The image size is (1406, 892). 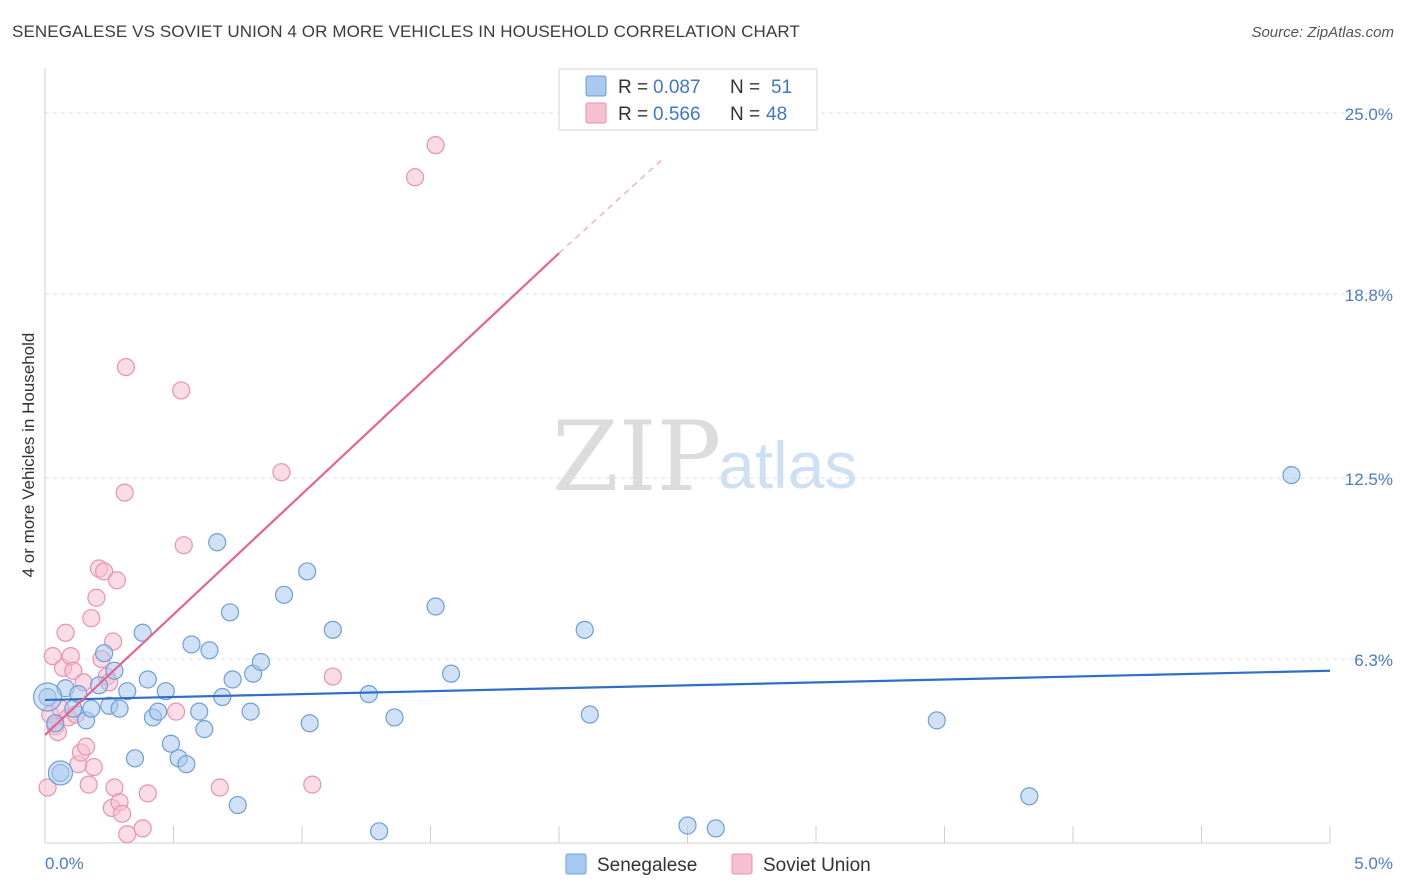 I want to click on y-tick-label: 12.5%, so click(x=1369, y=479).